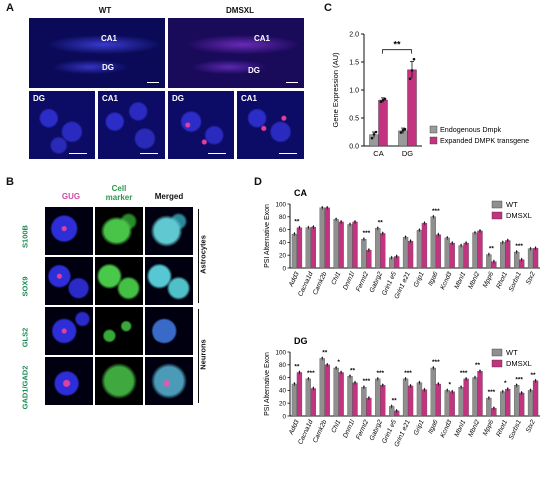 This screenshot has height=481, width=550. What do you see at coordinates (10, 182) in the screenshot?
I see `panel-b-letter: B` at bounding box center [10, 182].